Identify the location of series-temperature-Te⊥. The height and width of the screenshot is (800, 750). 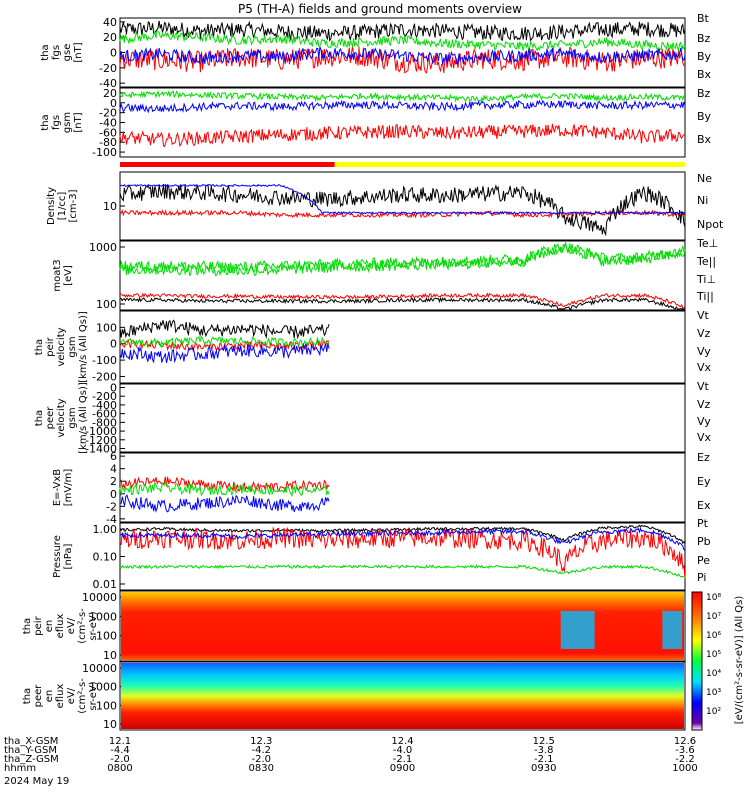
(403, 300).